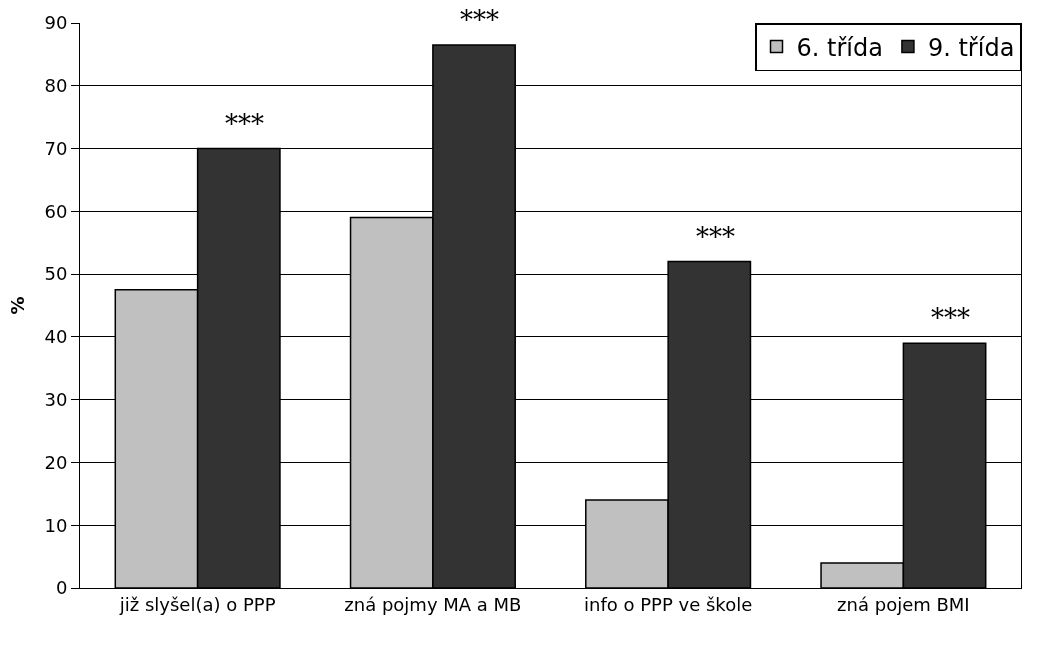  I want to click on y-tick-label: 70, so click(56, 148).